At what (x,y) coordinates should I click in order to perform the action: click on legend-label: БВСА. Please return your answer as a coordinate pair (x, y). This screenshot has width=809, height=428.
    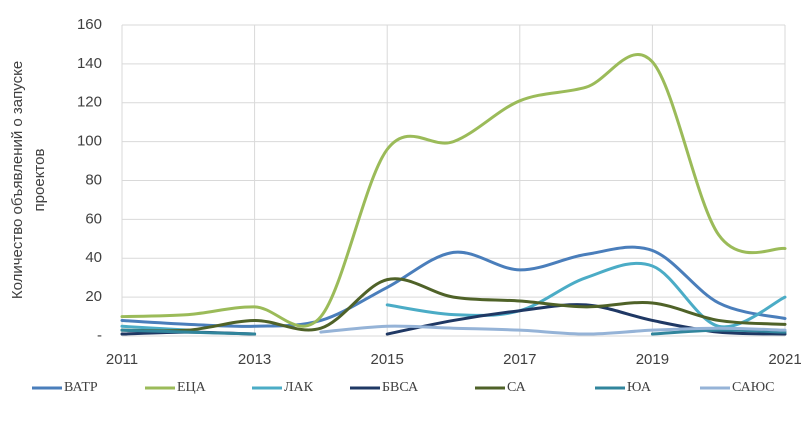
    Looking at the image, I should click on (400, 387).